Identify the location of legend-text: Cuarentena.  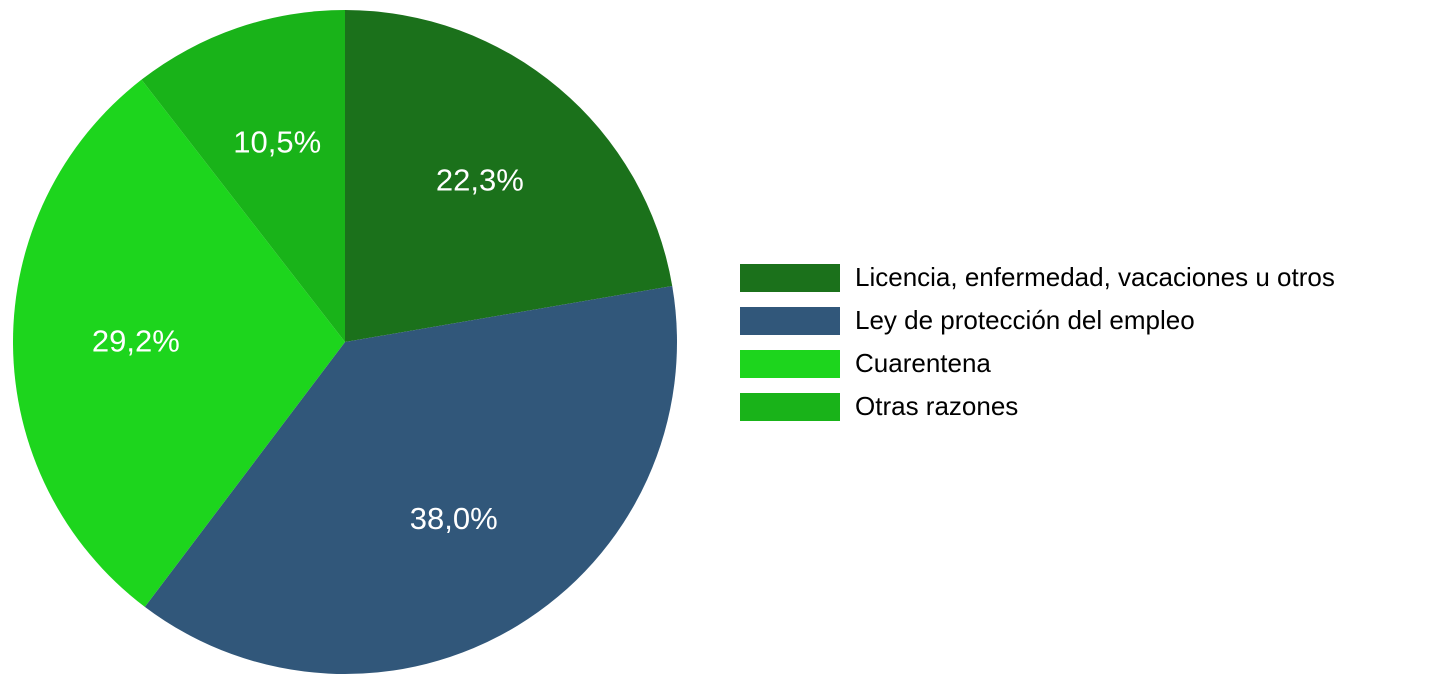
(923, 363).